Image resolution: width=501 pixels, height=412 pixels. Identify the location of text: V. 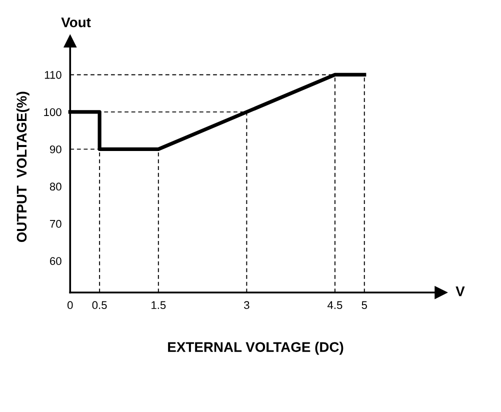
(460, 291).